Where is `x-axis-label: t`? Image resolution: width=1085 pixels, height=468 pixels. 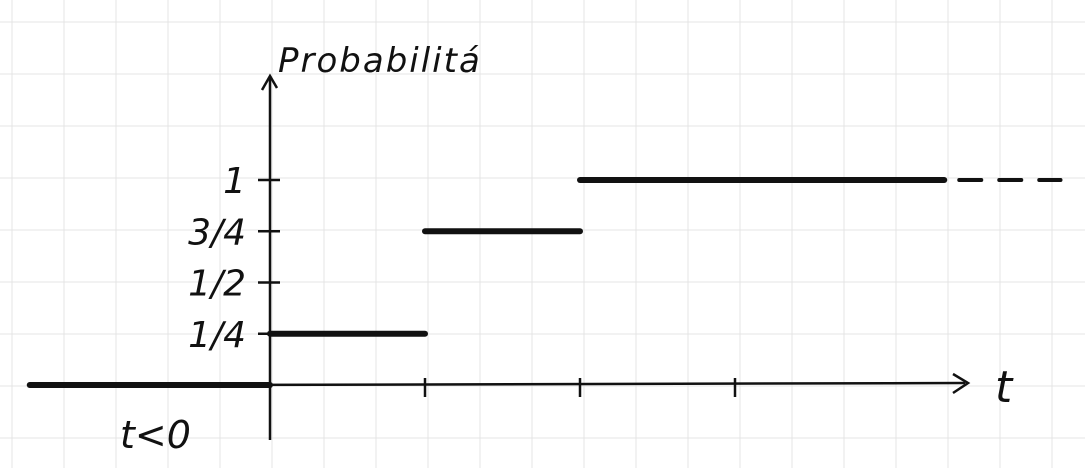
x-axis-label: t is located at coordinates (1004, 387).